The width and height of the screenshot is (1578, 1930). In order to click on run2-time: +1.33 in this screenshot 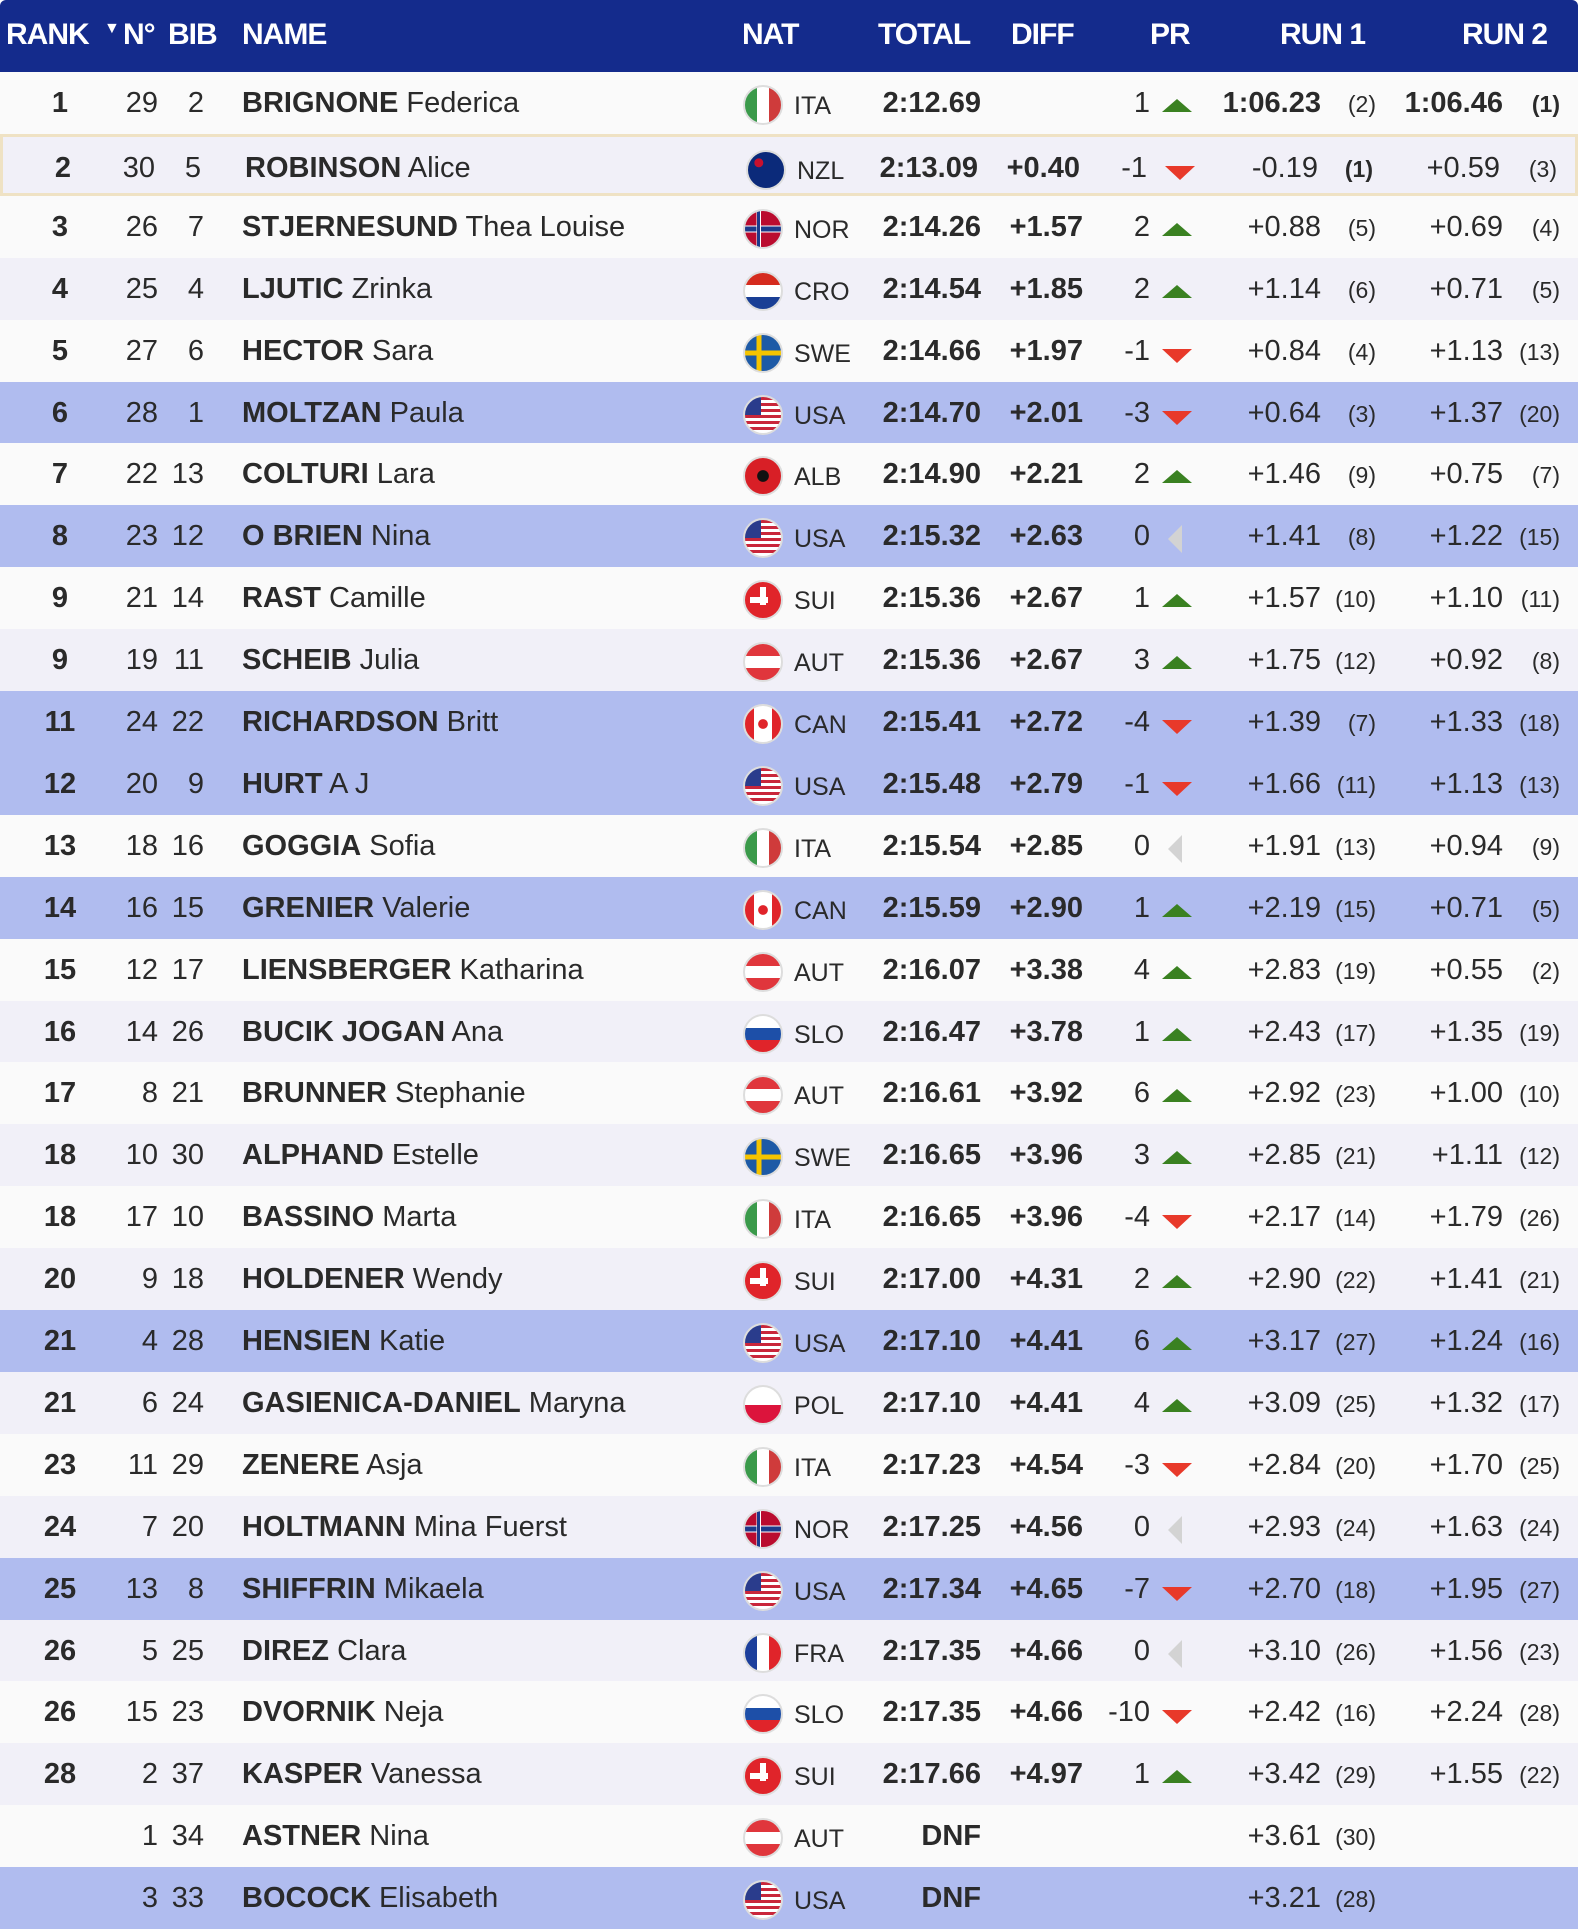, I will do `click(1466, 722)`.